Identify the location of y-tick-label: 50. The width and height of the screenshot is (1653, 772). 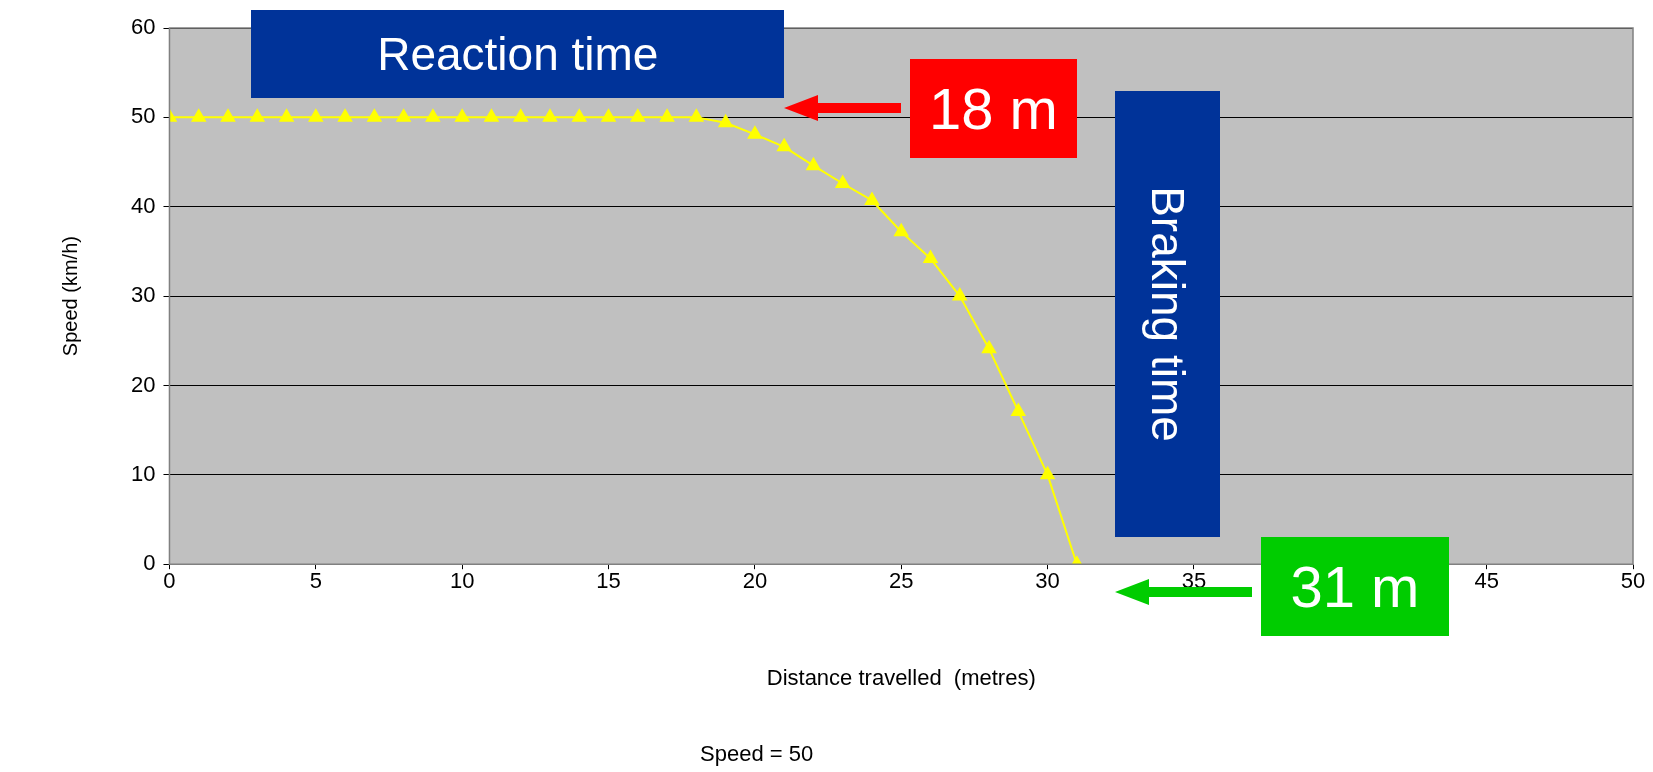
(143, 116).